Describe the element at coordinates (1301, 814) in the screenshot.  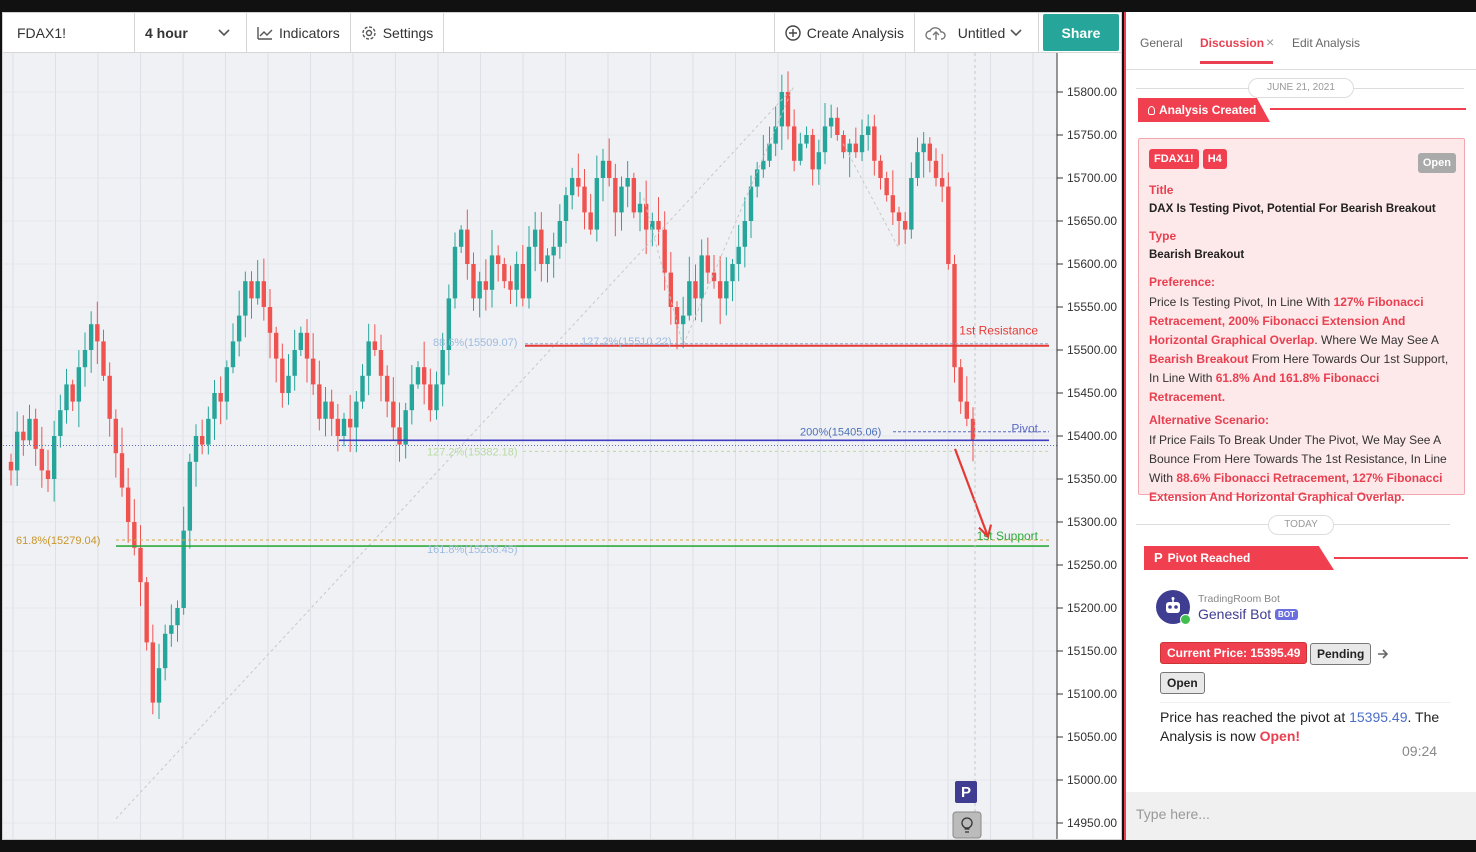
I see `message-input` at that location.